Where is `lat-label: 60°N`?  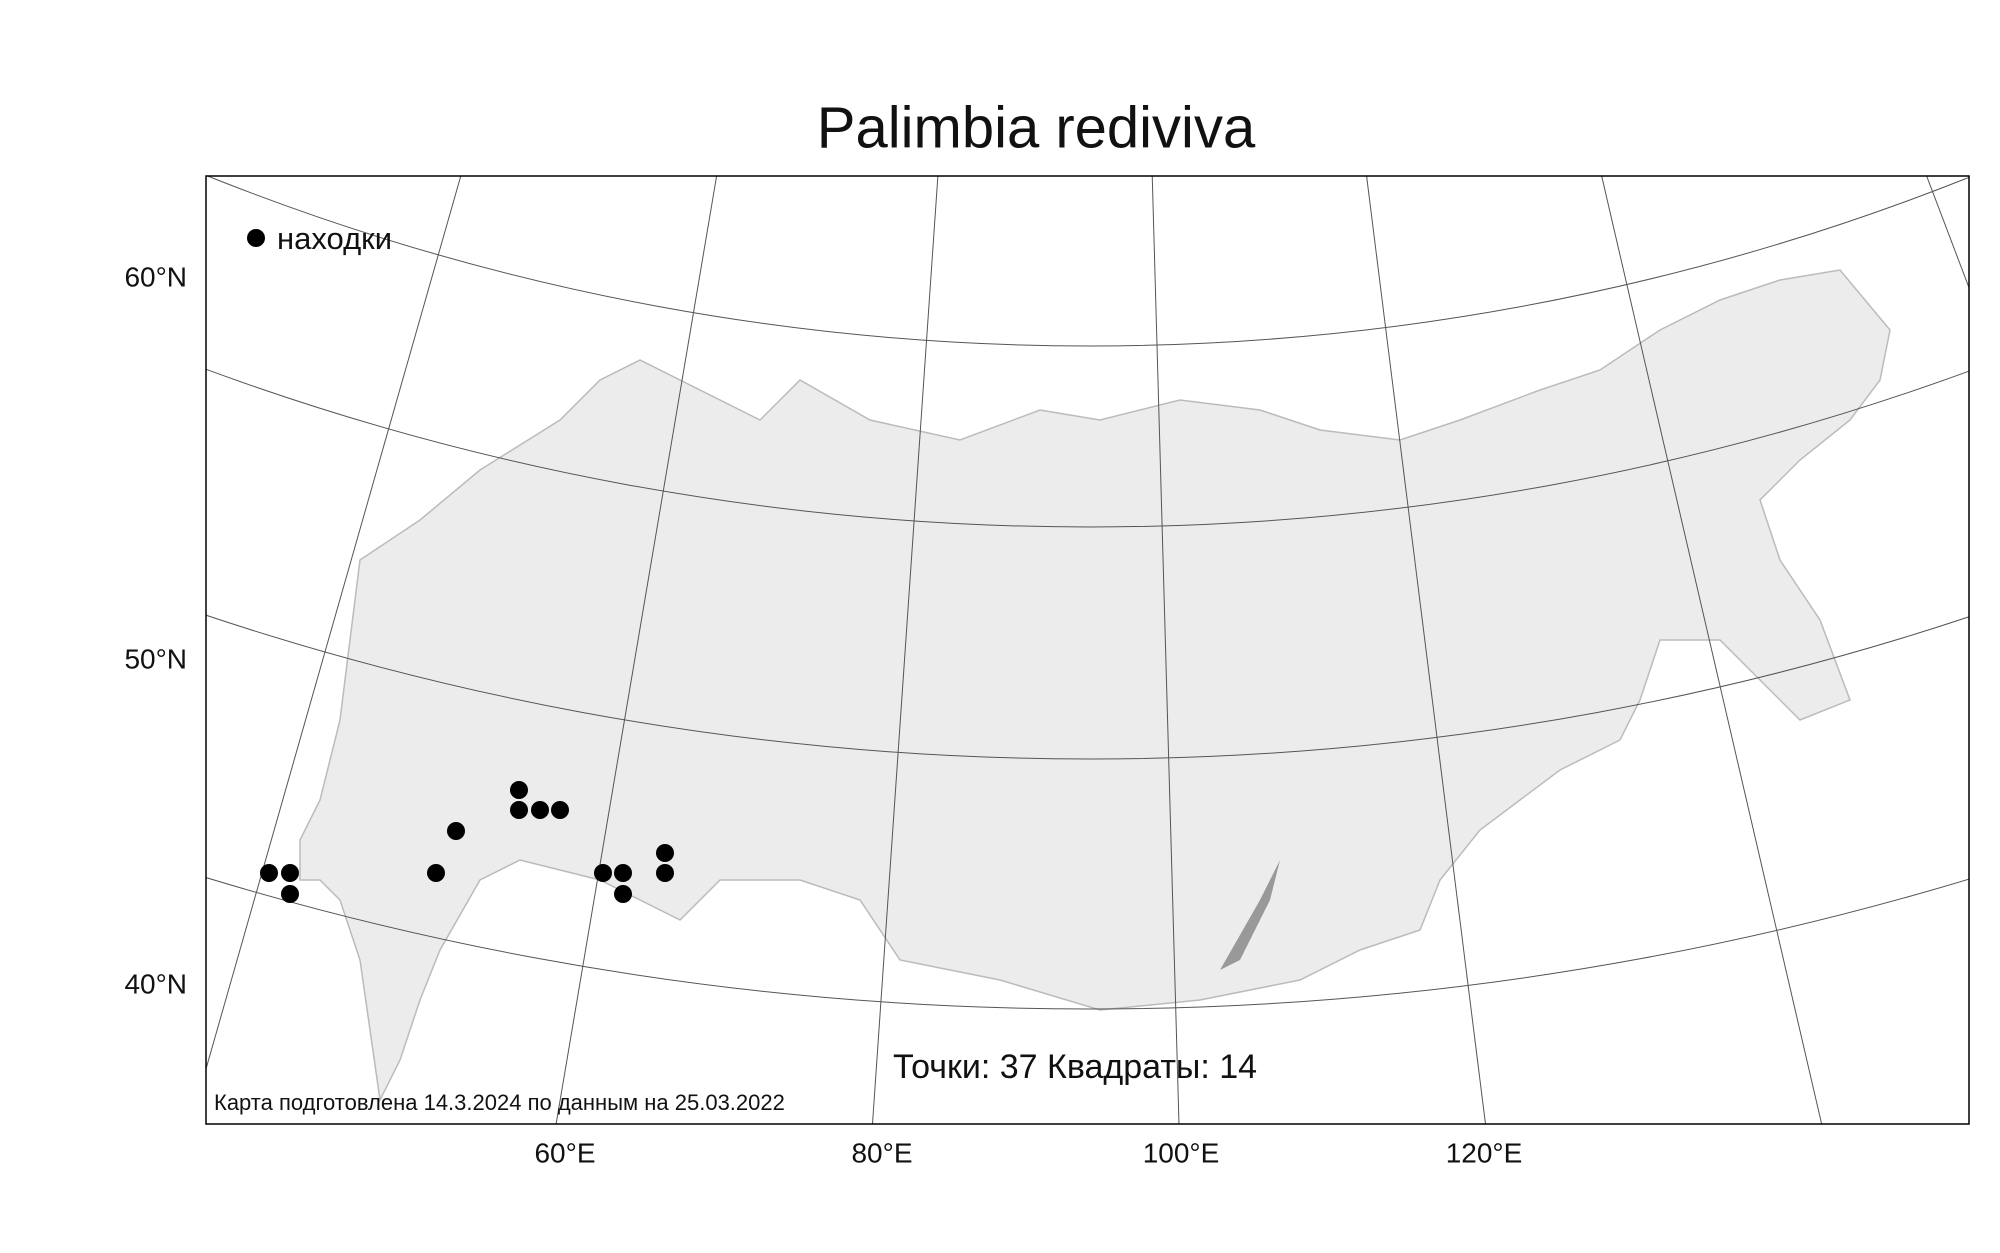
lat-label: 60°N is located at coordinates (155, 276).